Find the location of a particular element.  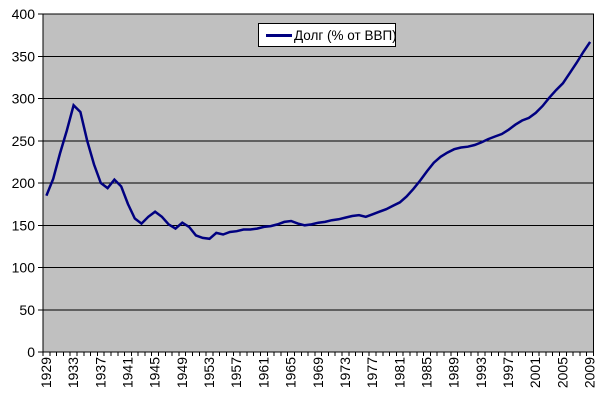

y-axis-label: 50 is located at coordinates (27, 310).